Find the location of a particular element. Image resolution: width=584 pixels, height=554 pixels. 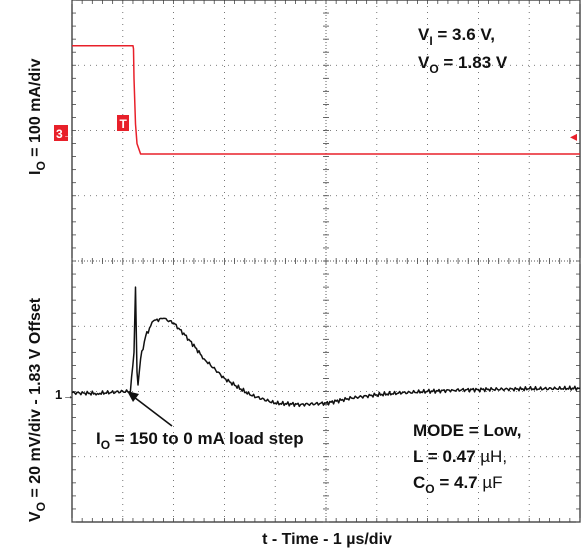

trigger-level-arrow: ◂ is located at coordinates (573, 137).